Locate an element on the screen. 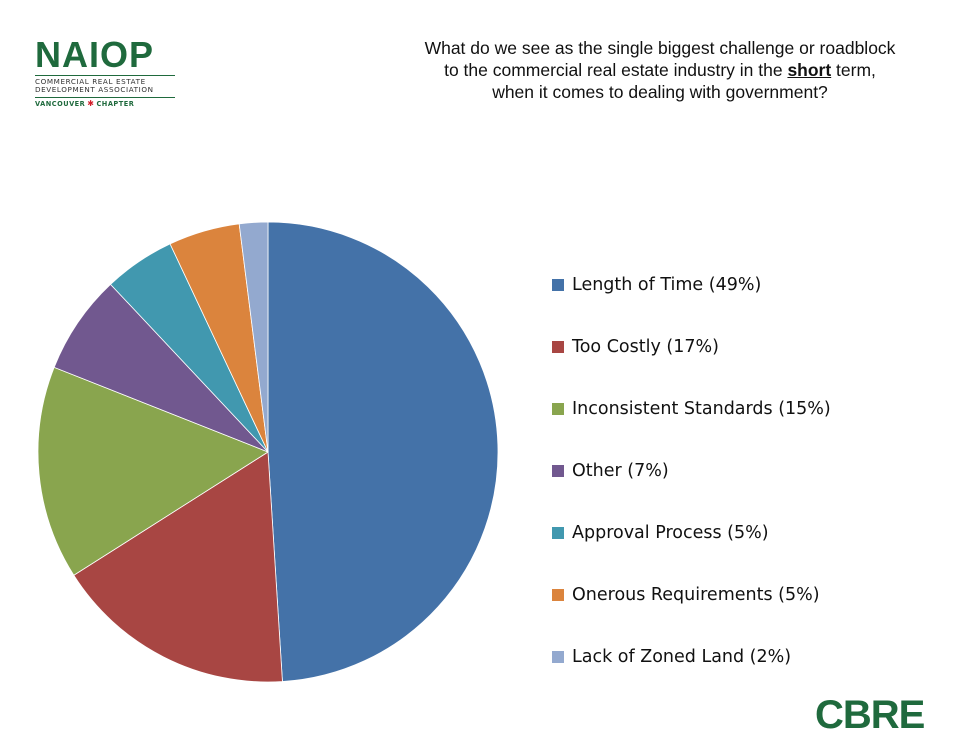 The image size is (960, 745). legend-label-5: Onerous Requirements (5%) is located at coordinates (696, 595).